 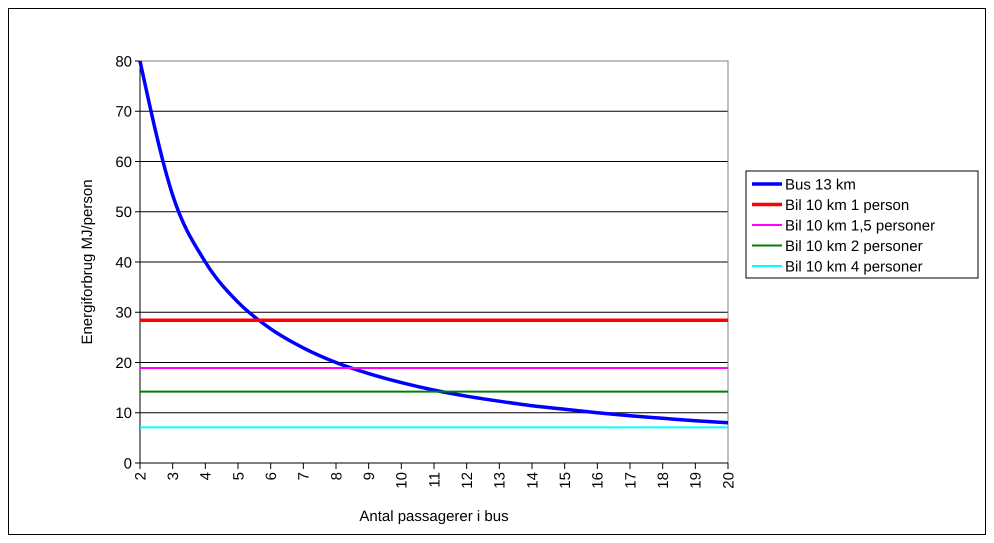 What do you see at coordinates (128, 463) in the screenshot?
I see `y-tick-label: 0` at bounding box center [128, 463].